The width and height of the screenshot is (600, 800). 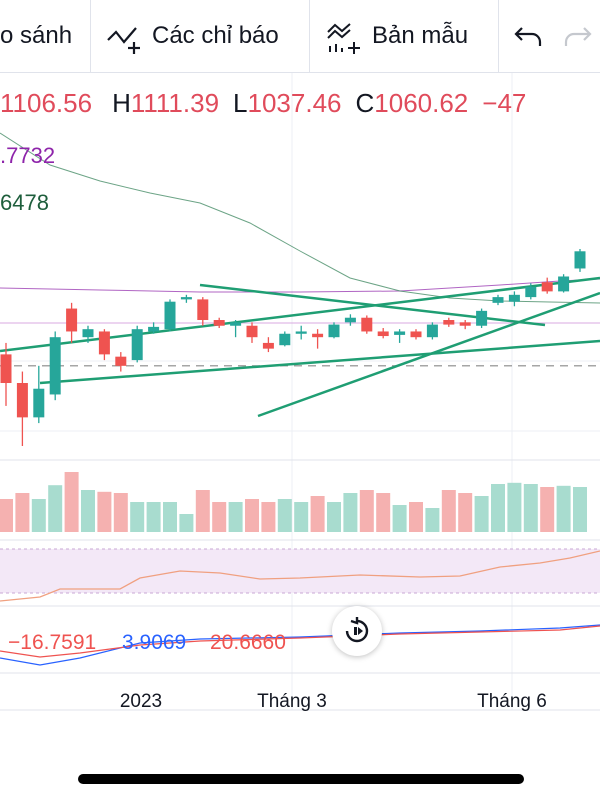 I want to click on open-value: 1106.56, so click(x=46, y=103).